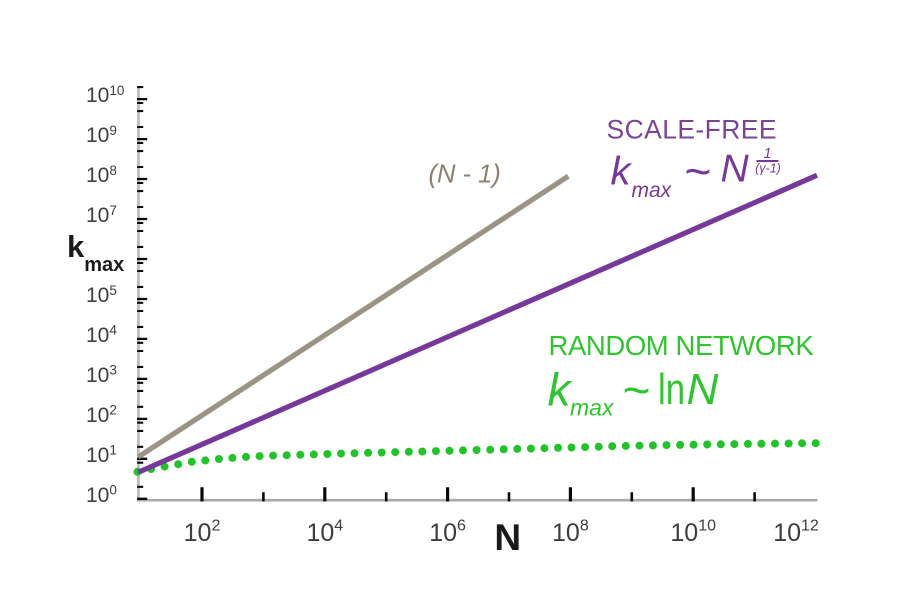 The height and width of the screenshot is (604, 900). I want to click on svg-text: (N - 1), so click(465, 175).